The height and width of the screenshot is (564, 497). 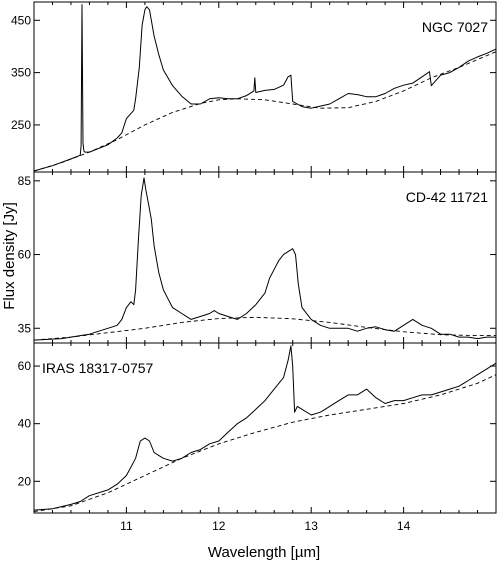 What do you see at coordinates (264, 328) in the screenshot?
I see `continuum-line` at bounding box center [264, 328].